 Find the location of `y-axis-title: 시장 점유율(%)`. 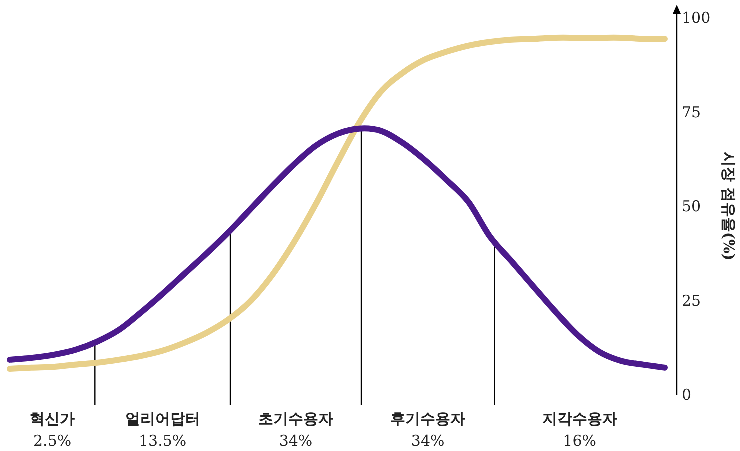

y-axis-title: 시장 점유율(%) is located at coordinates (729, 206).